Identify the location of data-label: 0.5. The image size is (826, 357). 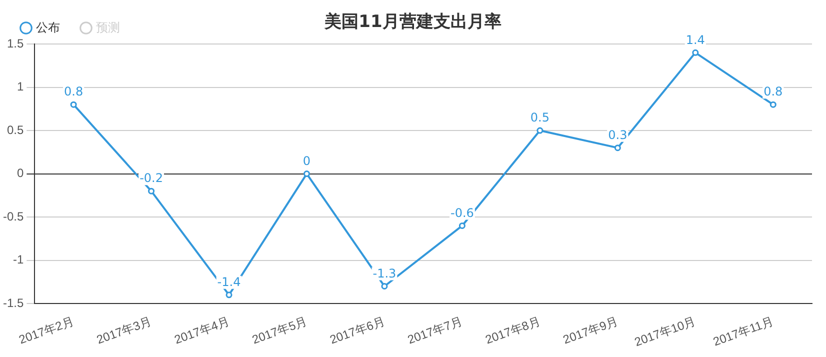
(540, 117).